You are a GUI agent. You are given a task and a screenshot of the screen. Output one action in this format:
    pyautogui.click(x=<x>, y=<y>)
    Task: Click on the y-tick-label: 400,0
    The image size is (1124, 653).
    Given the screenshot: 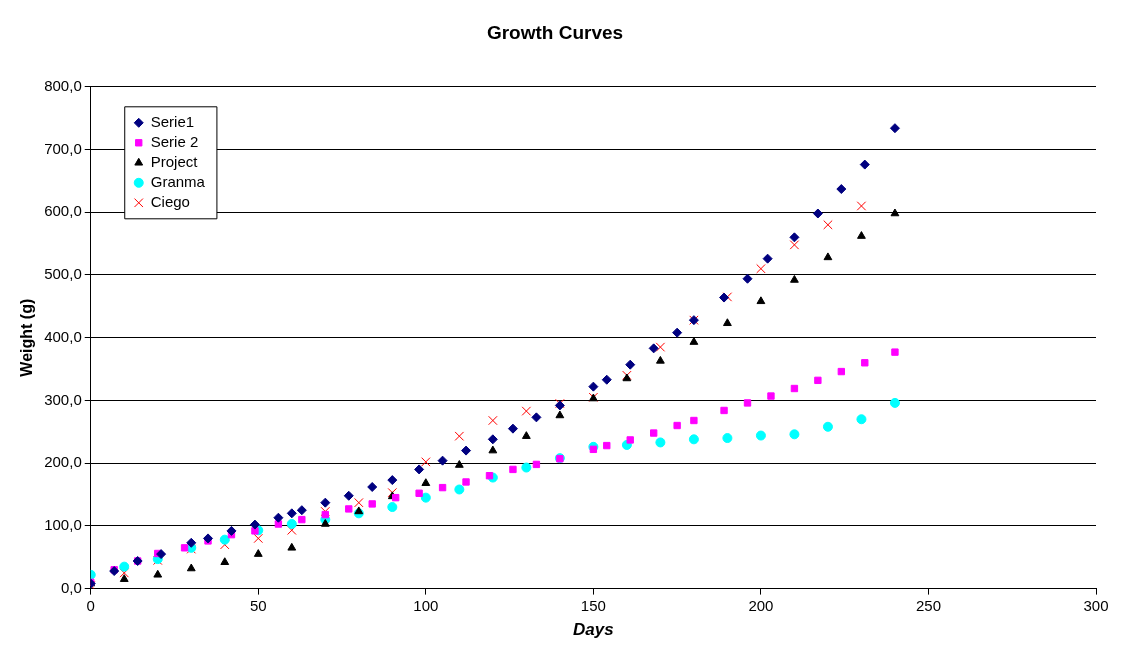 What is the action you would take?
    pyautogui.click(x=63, y=336)
    